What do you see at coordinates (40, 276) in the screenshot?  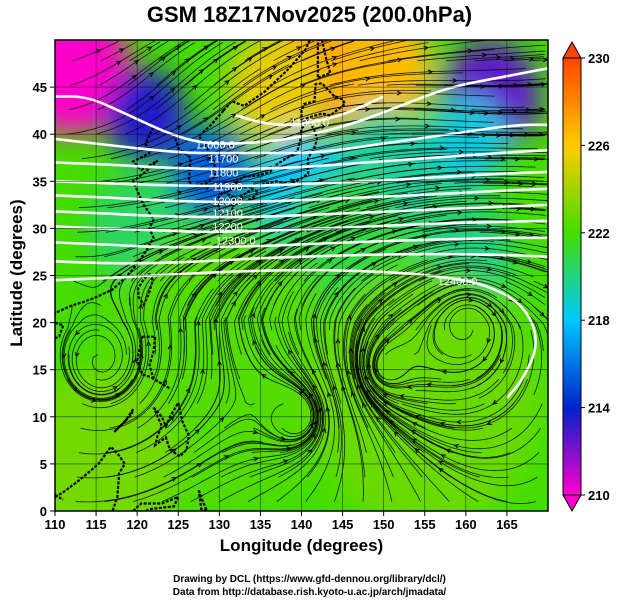 I see `y-tick-label: 25` at bounding box center [40, 276].